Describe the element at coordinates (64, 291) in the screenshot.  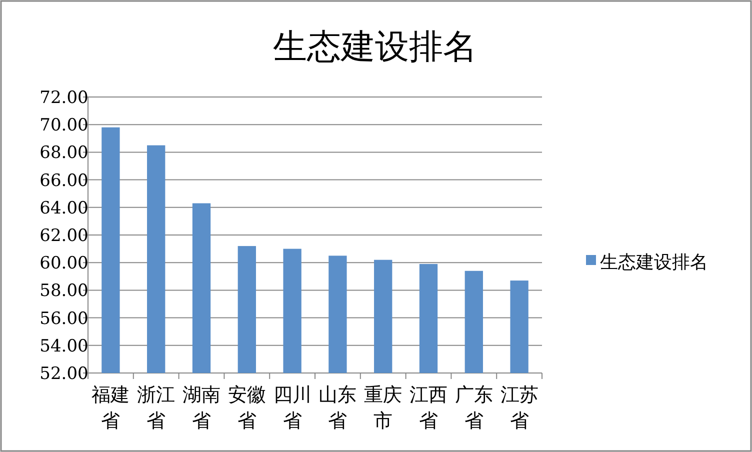
I see `y-tick-label: 58.00` at that location.